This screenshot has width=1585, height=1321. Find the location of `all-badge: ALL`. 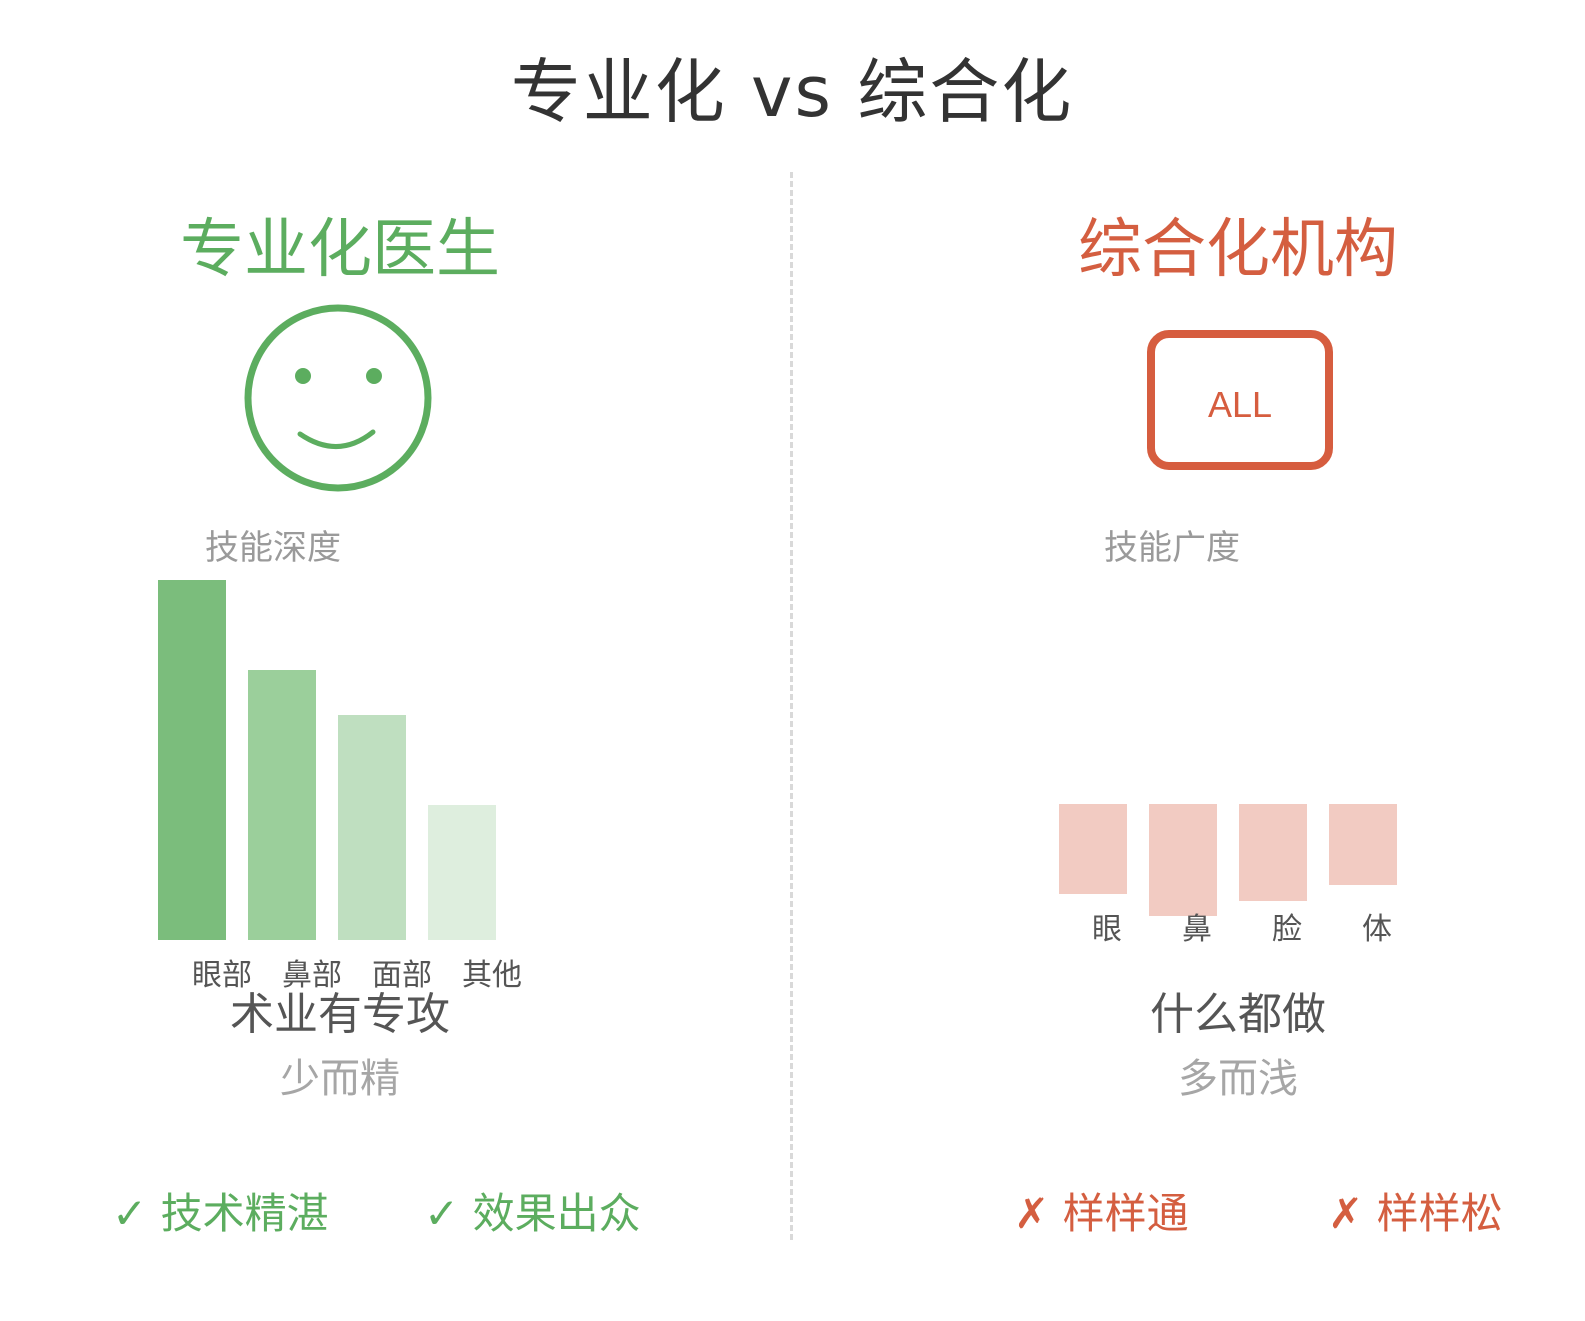

all-badge: ALL is located at coordinates (1240, 400).